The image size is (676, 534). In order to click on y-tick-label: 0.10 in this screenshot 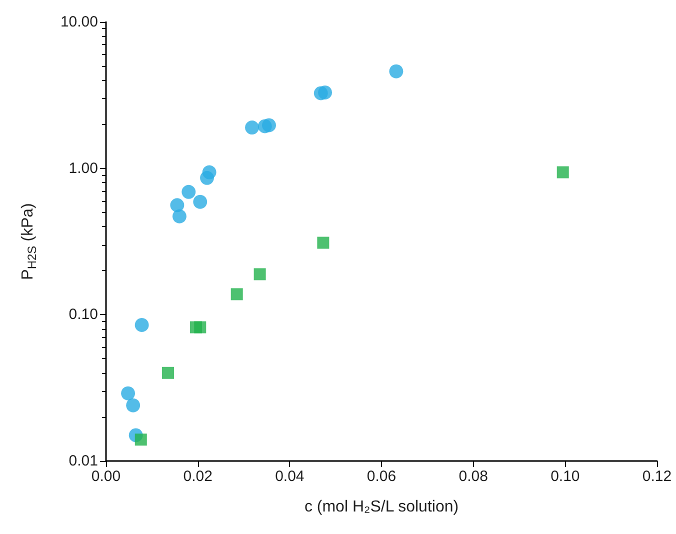, I will do `click(83, 315)`.